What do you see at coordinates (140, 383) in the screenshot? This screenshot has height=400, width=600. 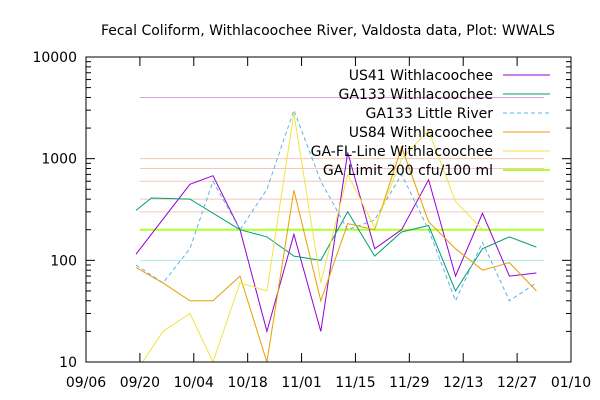 I see `x-tick-label: 09/20` at bounding box center [140, 383].